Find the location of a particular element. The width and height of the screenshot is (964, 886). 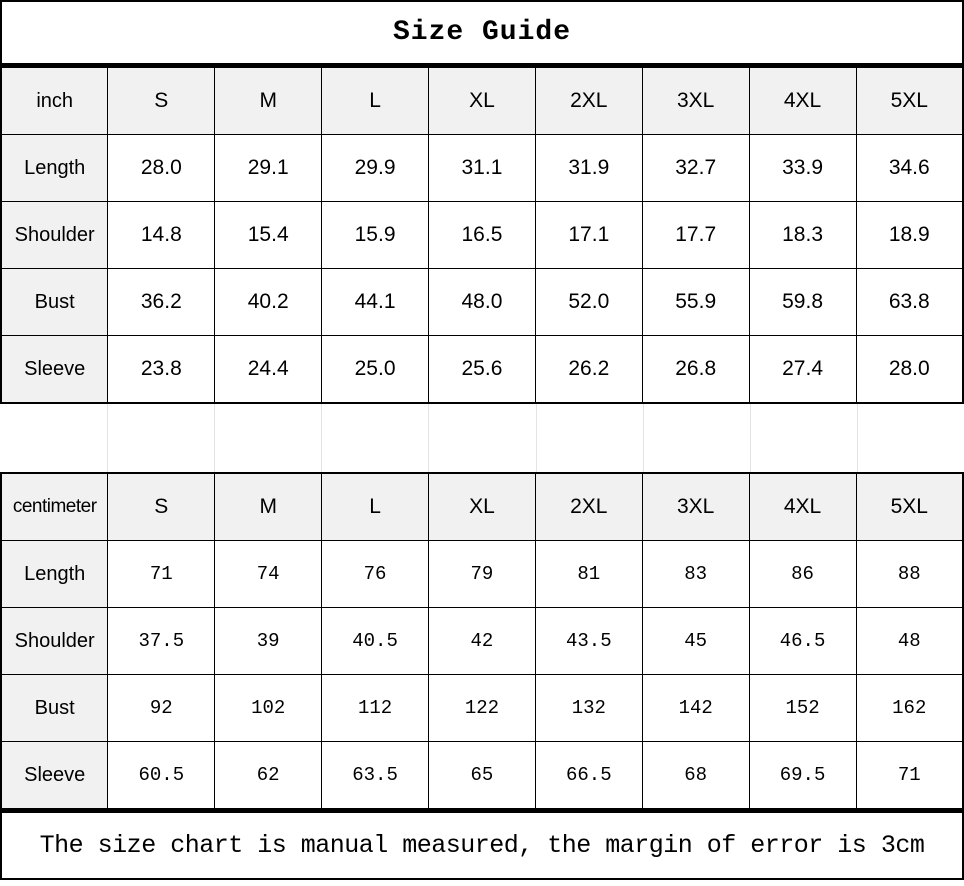

table-row: Shoulder 37.5 39 40.5 42 43.5 45 46.5 48 is located at coordinates (482, 641).